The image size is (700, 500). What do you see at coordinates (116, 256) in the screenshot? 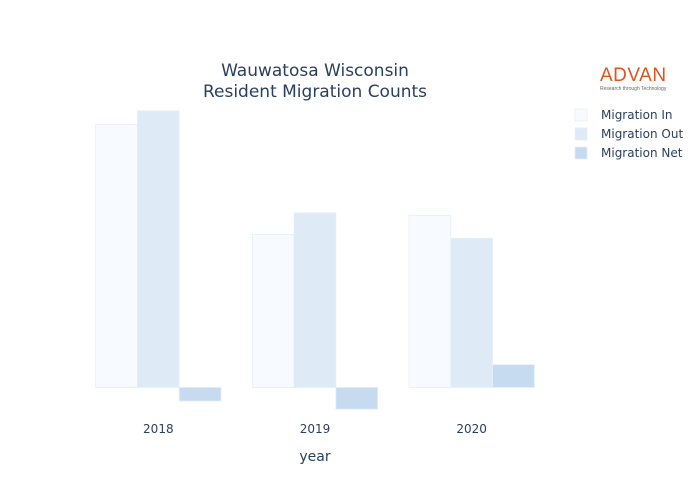
I see `bar-migration-in-2018` at bounding box center [116, 256].